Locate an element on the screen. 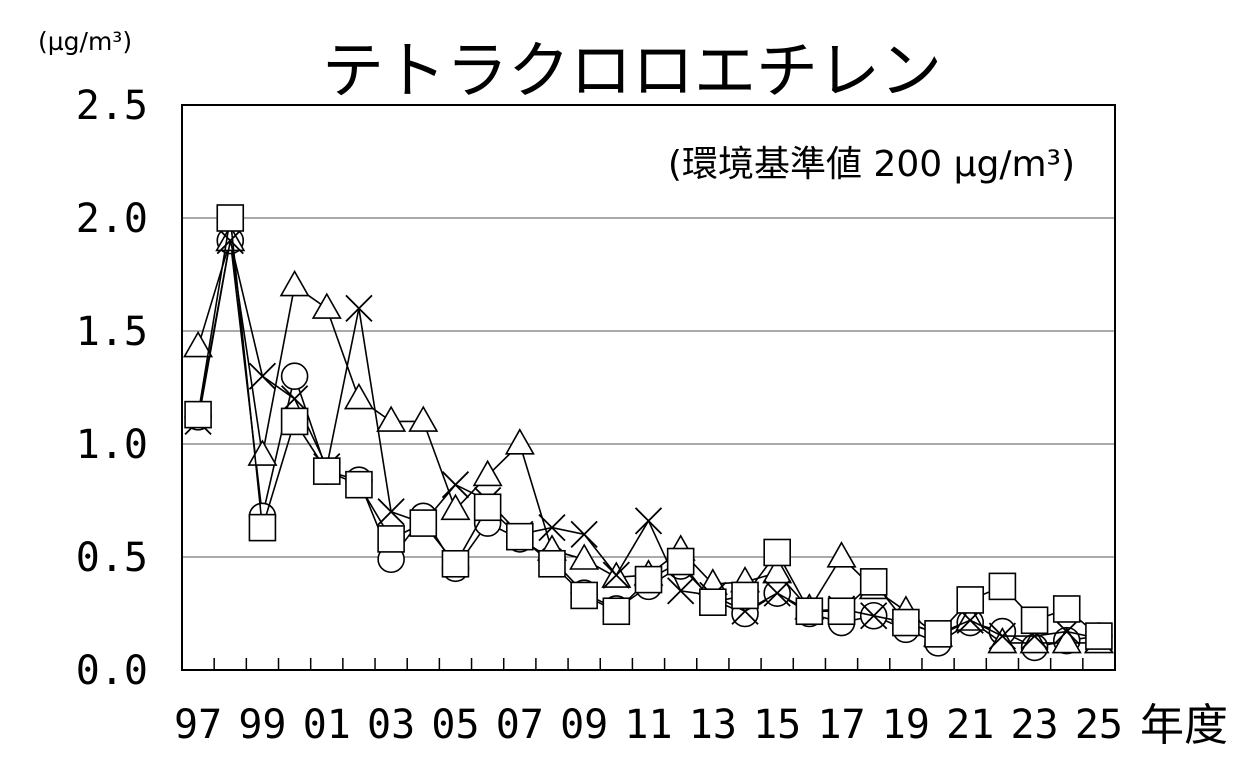  x-axis: 97 99 01 03 05 07 09 11 13 15 17 19 21 23 25 is located at coordinates (648, 703).